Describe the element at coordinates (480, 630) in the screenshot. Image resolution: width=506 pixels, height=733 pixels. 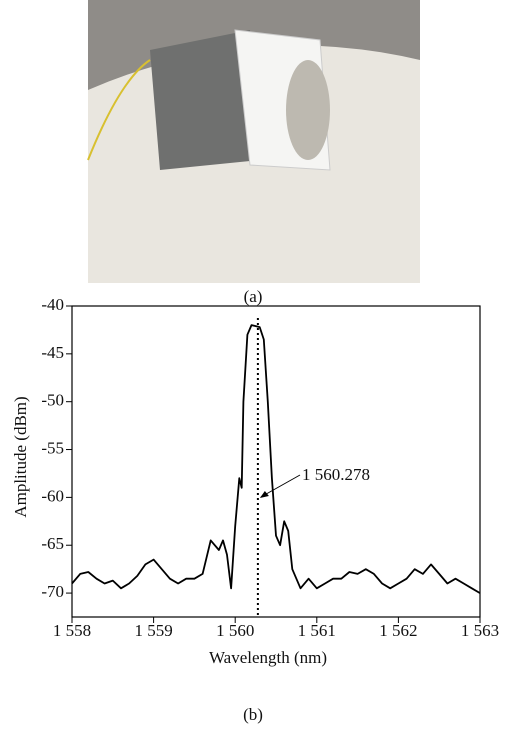
I see `x-tick-label: 1 563` at that location.